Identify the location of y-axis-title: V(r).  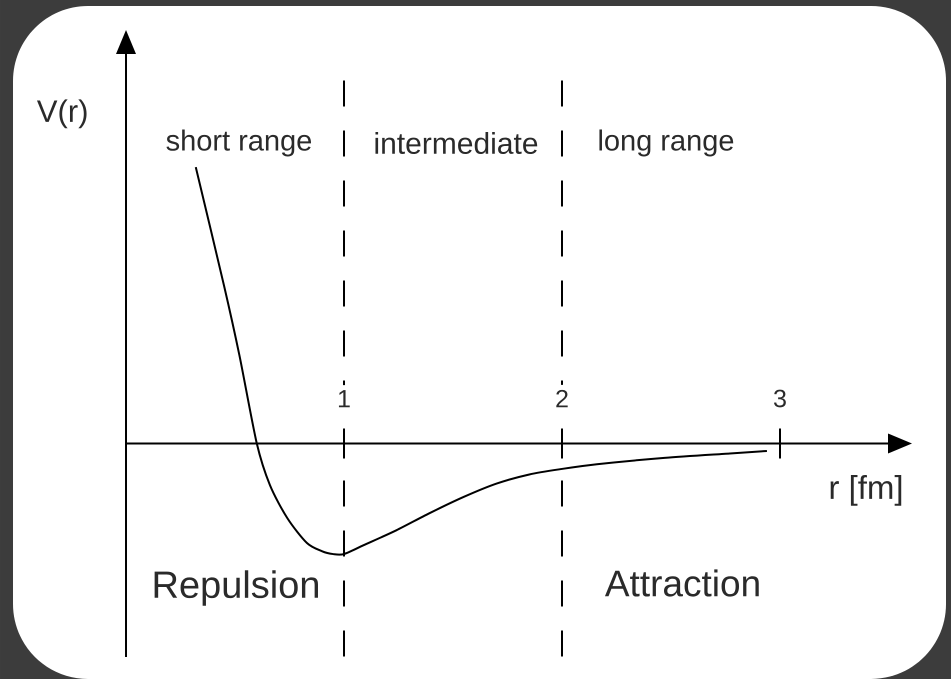
(61, 113).